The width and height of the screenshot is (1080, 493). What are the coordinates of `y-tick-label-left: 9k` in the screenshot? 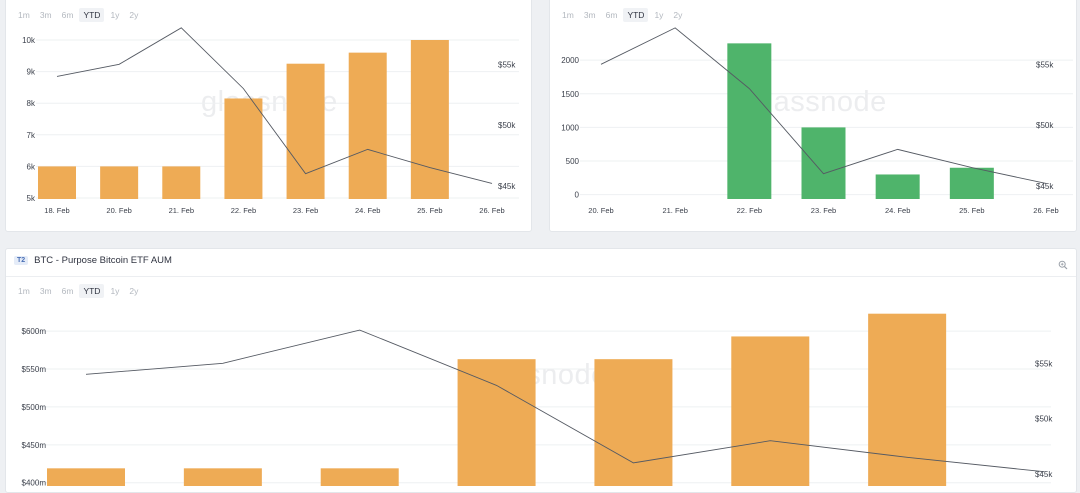 It's located at (31, 72).